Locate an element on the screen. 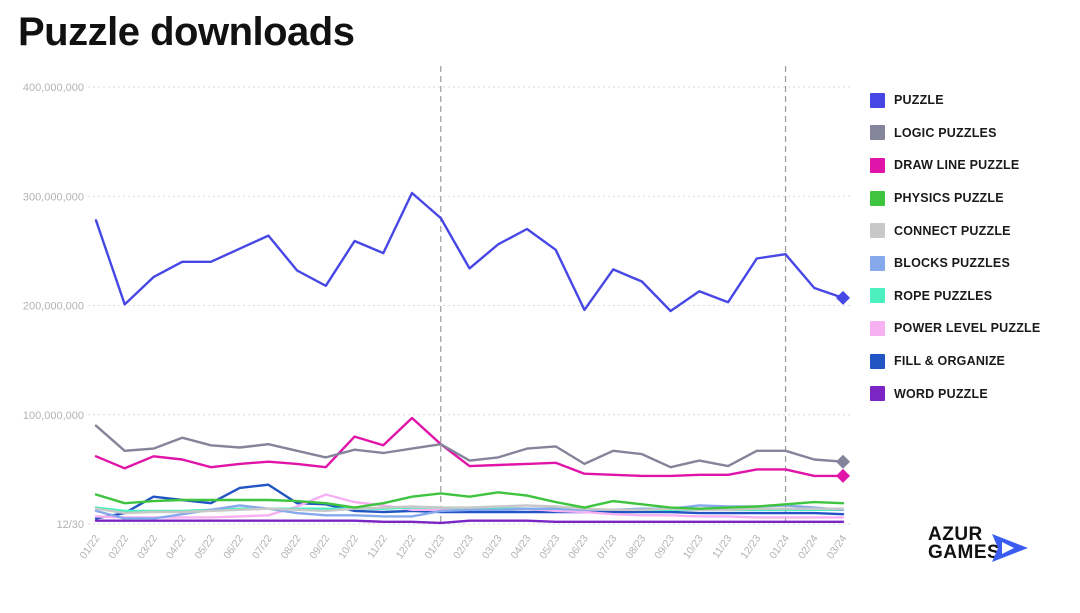 Image resolution: width=1080 pixels, height=613 pixels. legend-item: ROPE PUZZLES is located at coordinates (955, 296).